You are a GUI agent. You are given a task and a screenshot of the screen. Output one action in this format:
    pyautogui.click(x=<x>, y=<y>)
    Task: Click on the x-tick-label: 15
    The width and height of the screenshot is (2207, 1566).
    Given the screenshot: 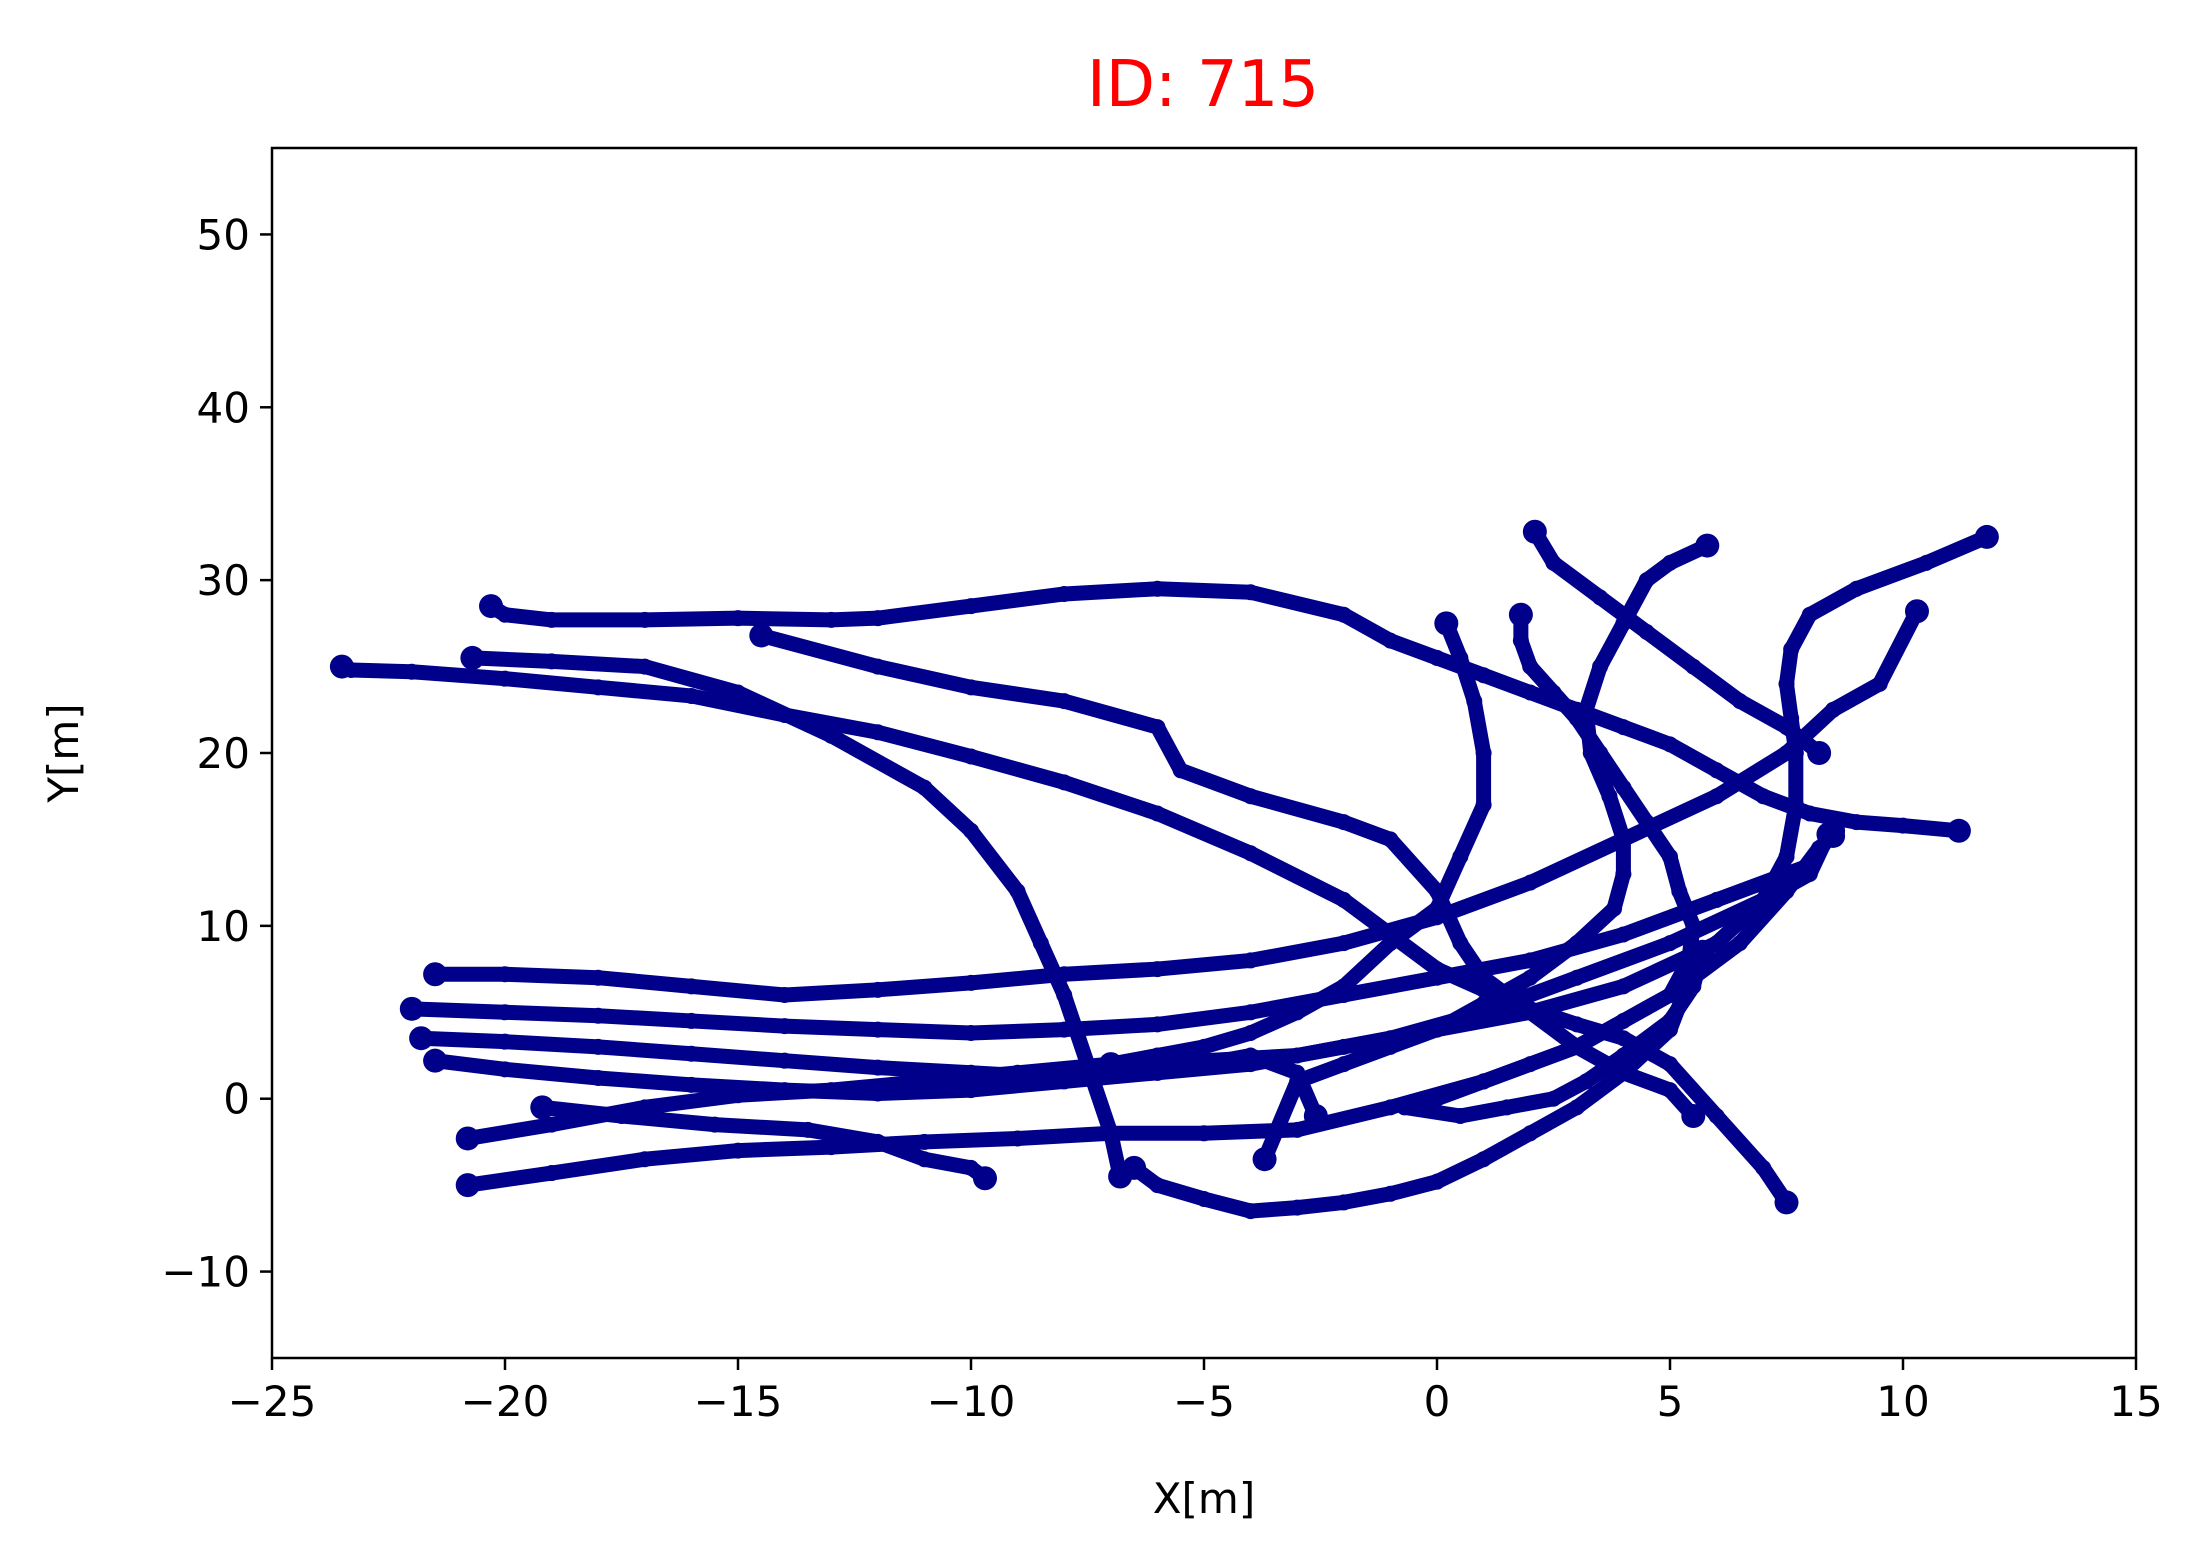 What is the action you would take?
    pyautogui.click(x=2135, y=1401)
    